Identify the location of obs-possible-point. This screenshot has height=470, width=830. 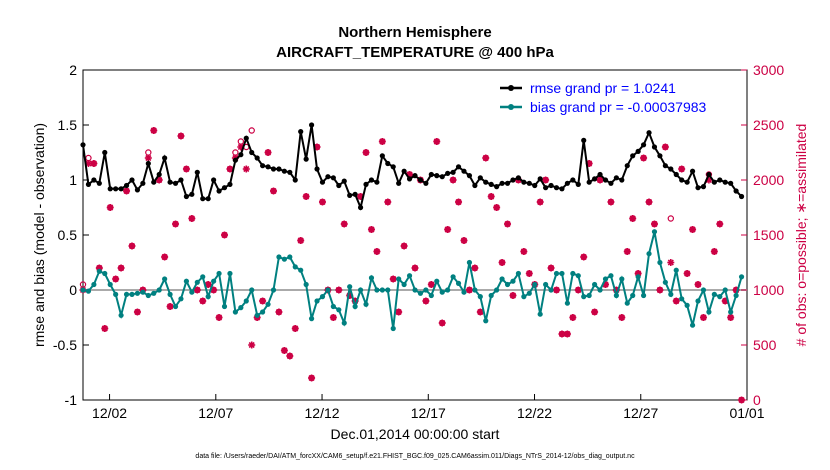
(671, 218).